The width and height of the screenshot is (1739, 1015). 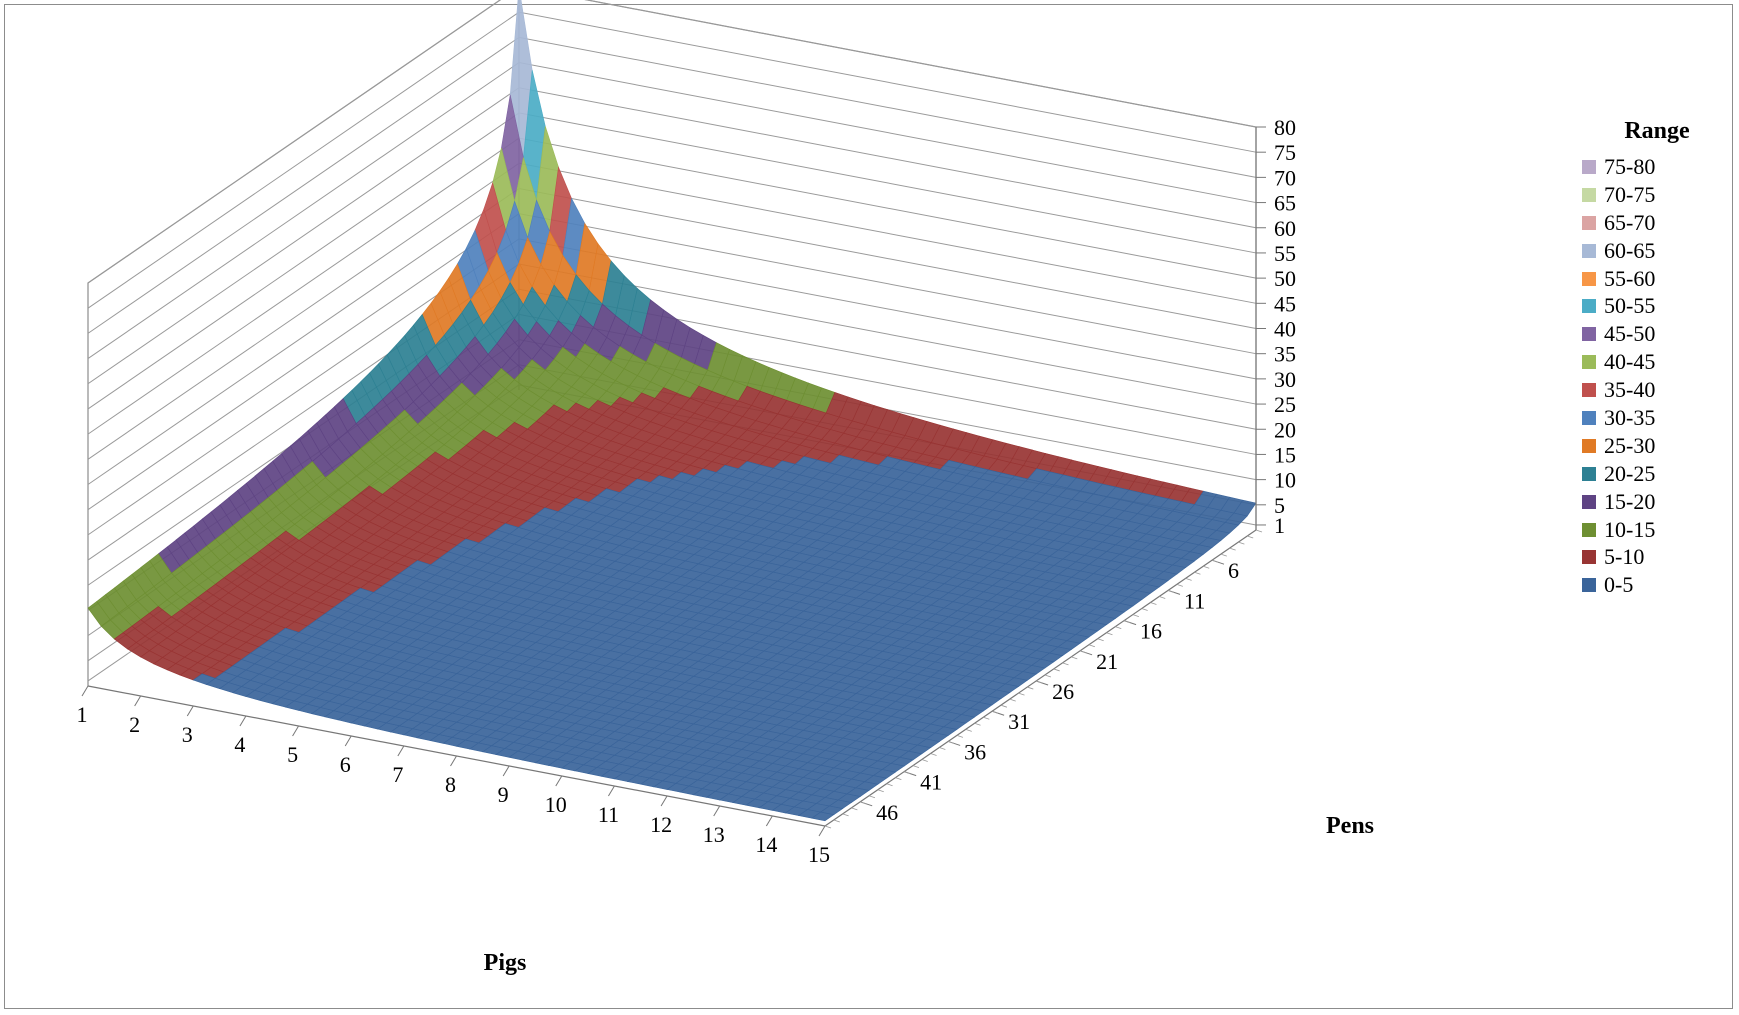 What do you see at coordinates (1657, 279) in the screenshot?
I see `legend-item: 55-60` at bounding box center [1657, 279].